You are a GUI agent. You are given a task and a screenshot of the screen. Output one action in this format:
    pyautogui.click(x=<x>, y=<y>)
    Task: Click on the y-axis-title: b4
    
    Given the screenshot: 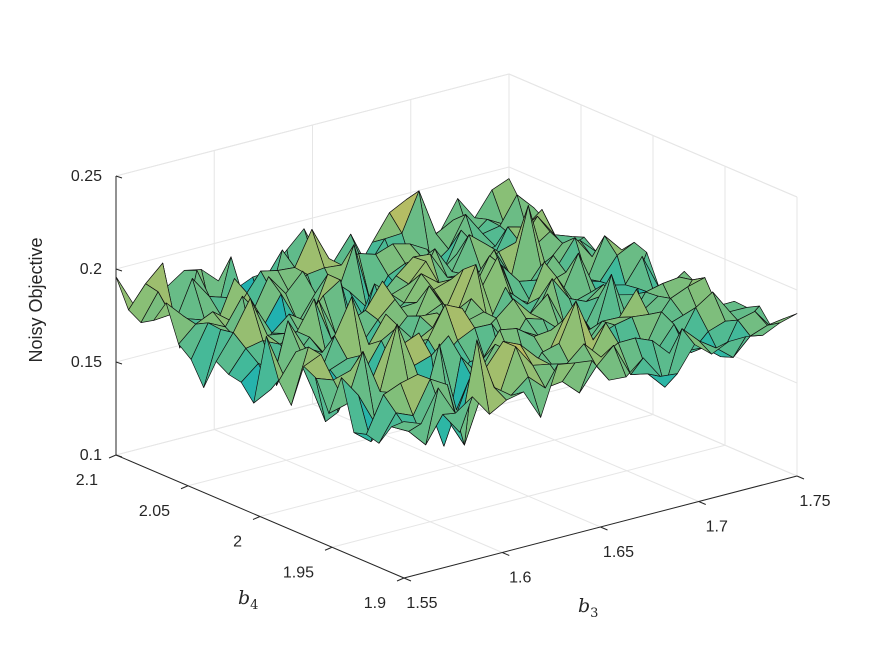 What is the action you would take?
    pyautogui.click(x=248, y=600)
    